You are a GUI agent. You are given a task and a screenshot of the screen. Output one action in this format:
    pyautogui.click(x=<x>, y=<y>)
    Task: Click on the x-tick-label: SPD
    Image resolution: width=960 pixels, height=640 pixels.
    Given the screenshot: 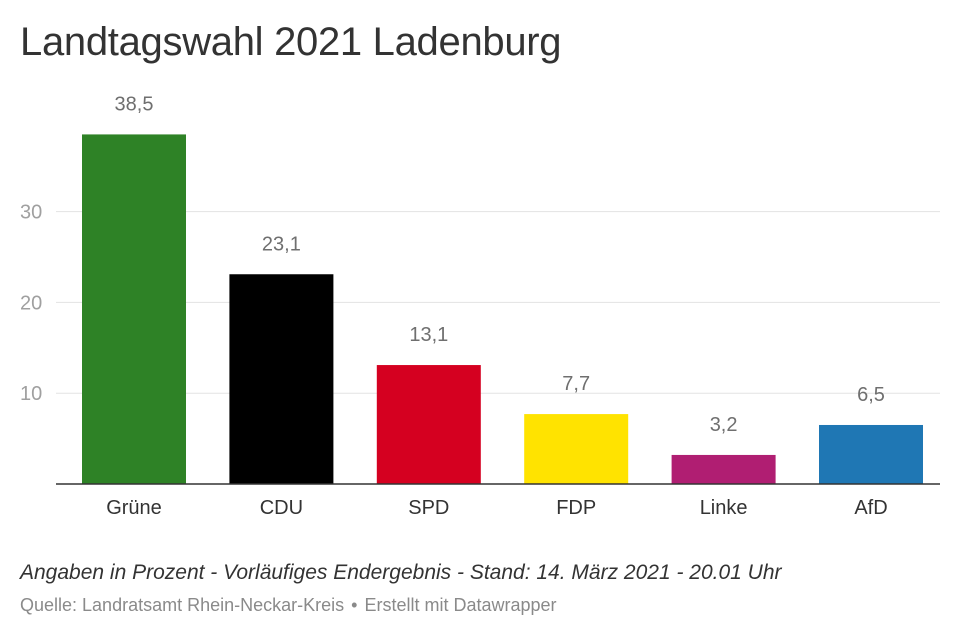 What is the action you would take?
    pyautogui.click(x=428, y=508)
    